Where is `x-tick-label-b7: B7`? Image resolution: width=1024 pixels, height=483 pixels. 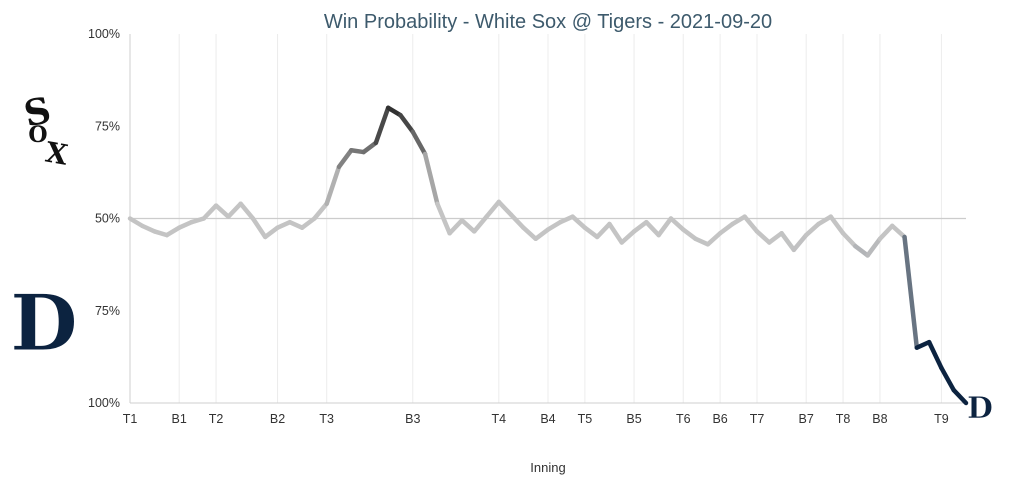 x-tick-label-b7: B7 is located at coordinates (806, 419).